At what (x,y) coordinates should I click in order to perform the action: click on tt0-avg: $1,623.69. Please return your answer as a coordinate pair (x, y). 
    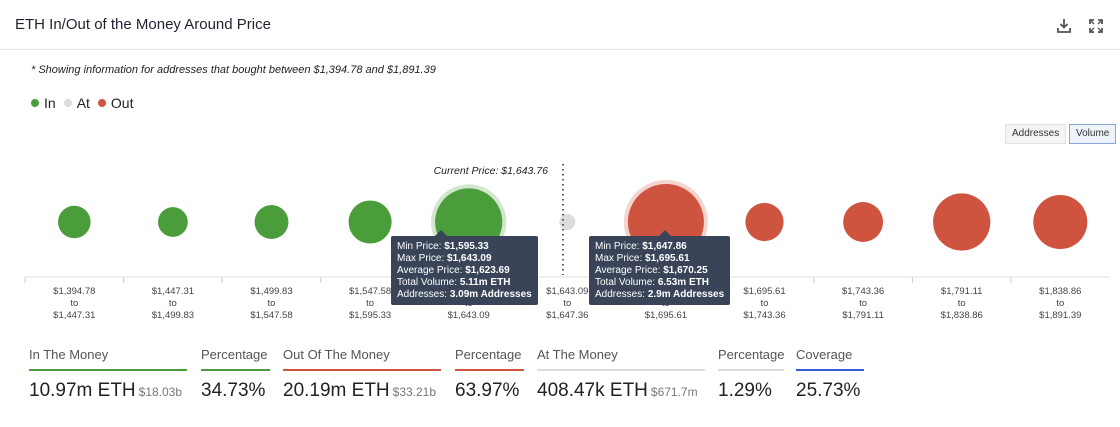
    Looking at the image, I should click on (487, 270).